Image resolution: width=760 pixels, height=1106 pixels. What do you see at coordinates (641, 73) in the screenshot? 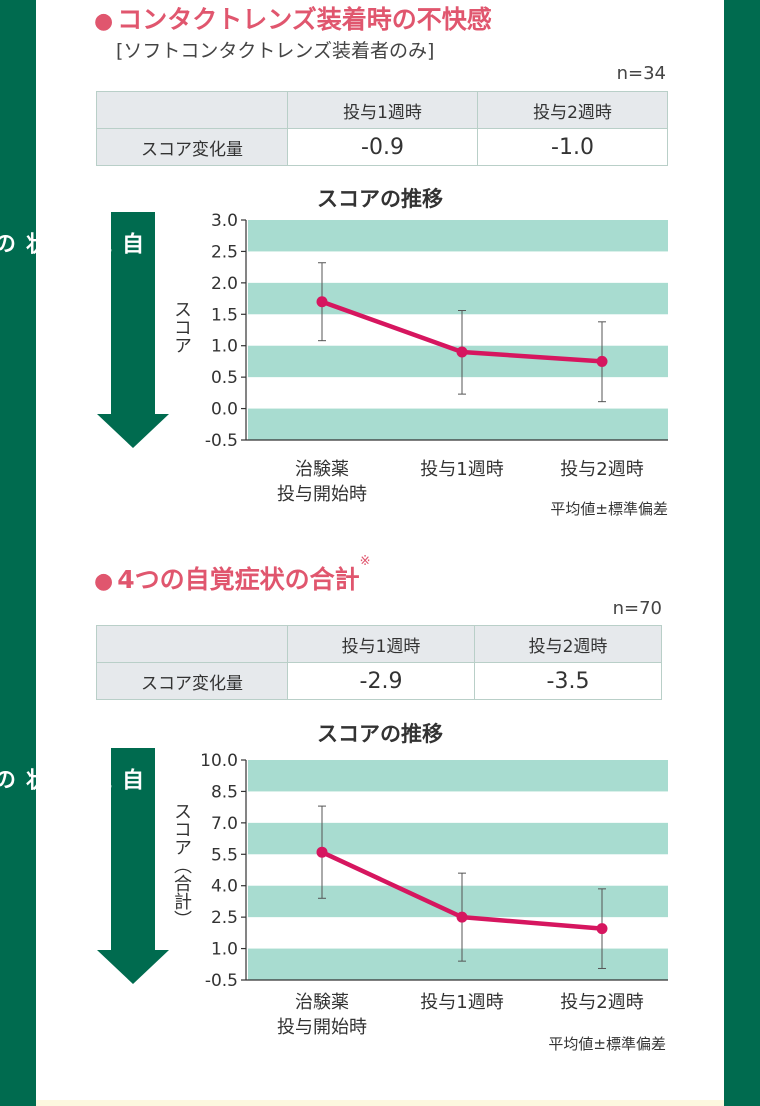
I see `sample-size: n=34` at bounding box center [641, 73].